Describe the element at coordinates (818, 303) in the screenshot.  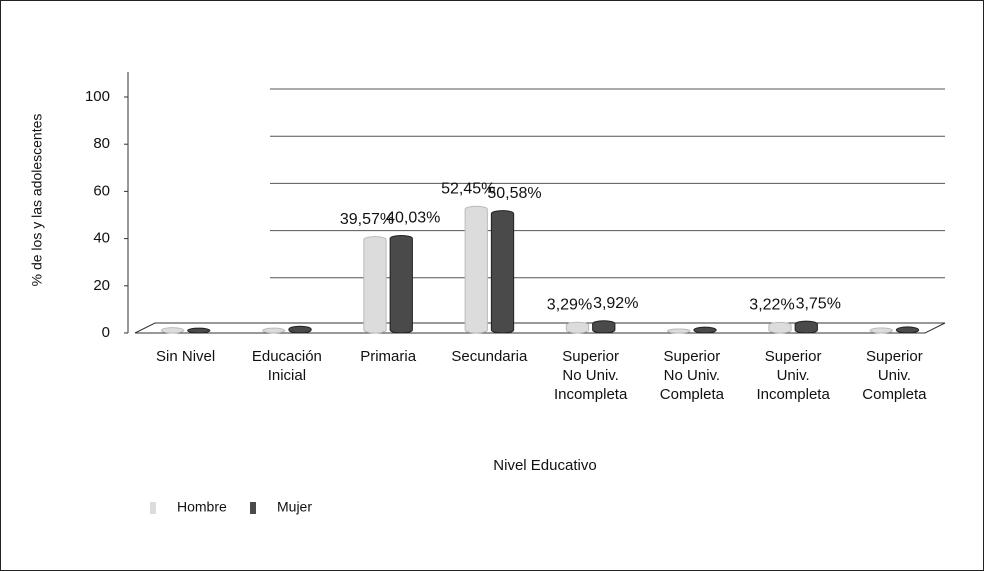
I see `data-label: 3,75%` at that location.